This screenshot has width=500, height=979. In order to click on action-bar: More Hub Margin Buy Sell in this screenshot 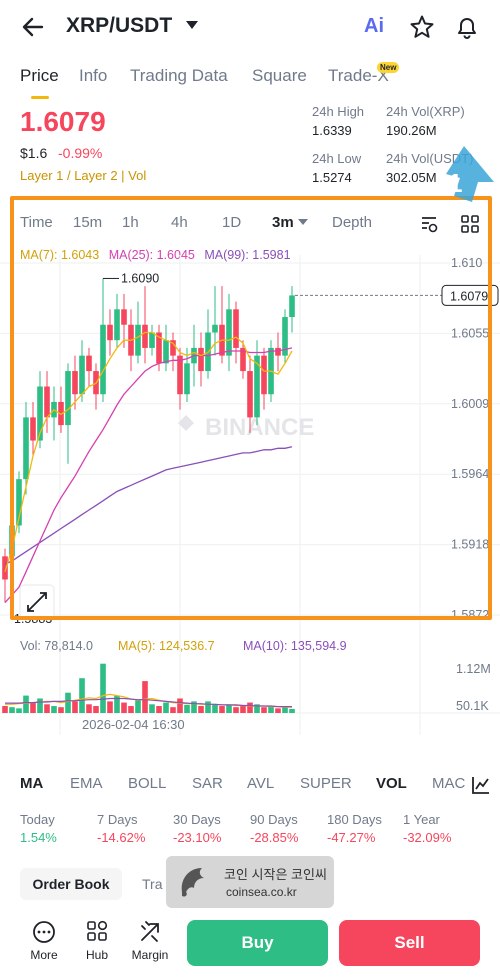, I will do `click(250, 948)`.